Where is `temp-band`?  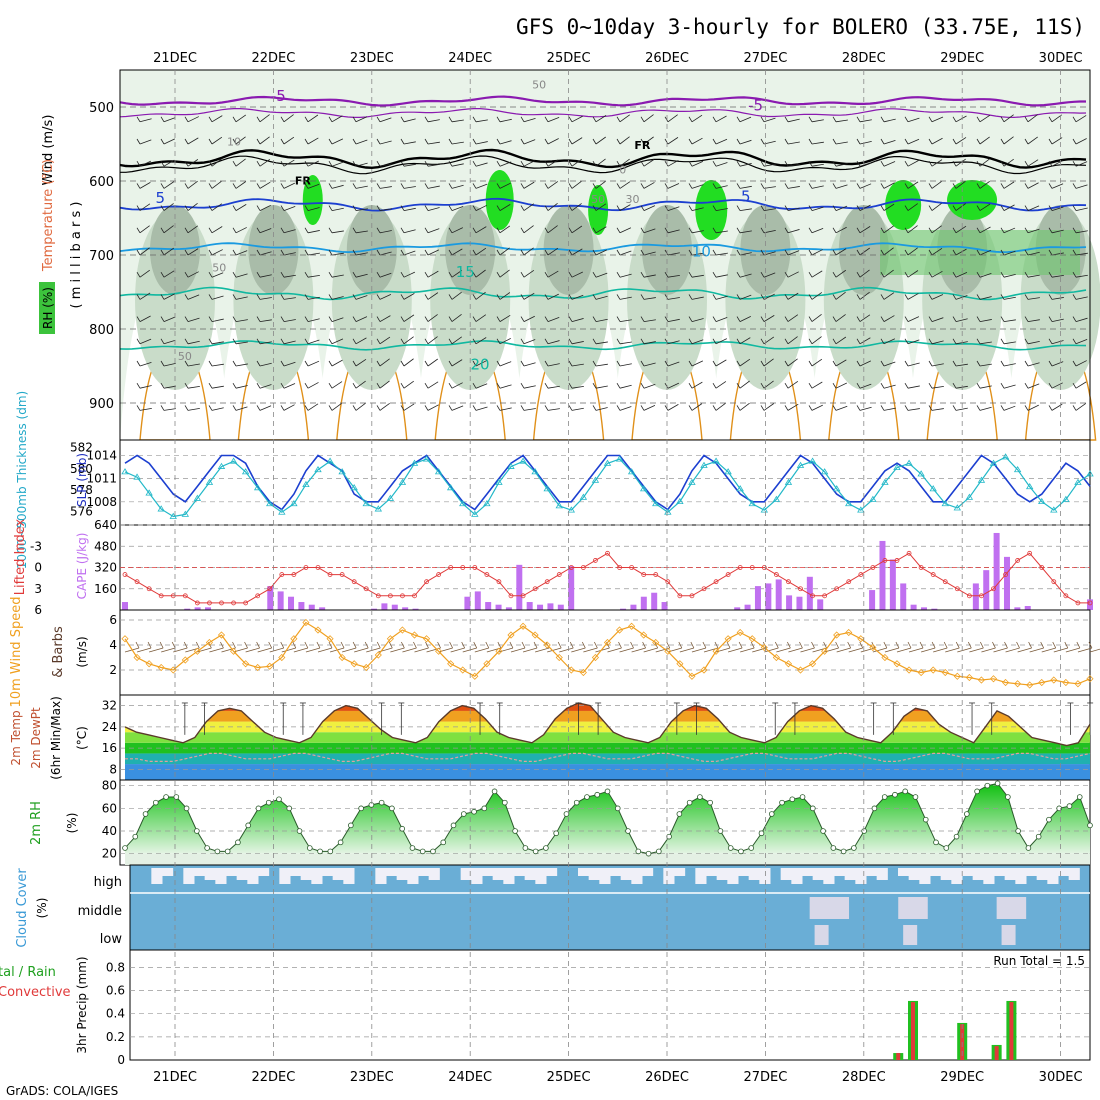 temp-band is located at coordinates (607, 772).